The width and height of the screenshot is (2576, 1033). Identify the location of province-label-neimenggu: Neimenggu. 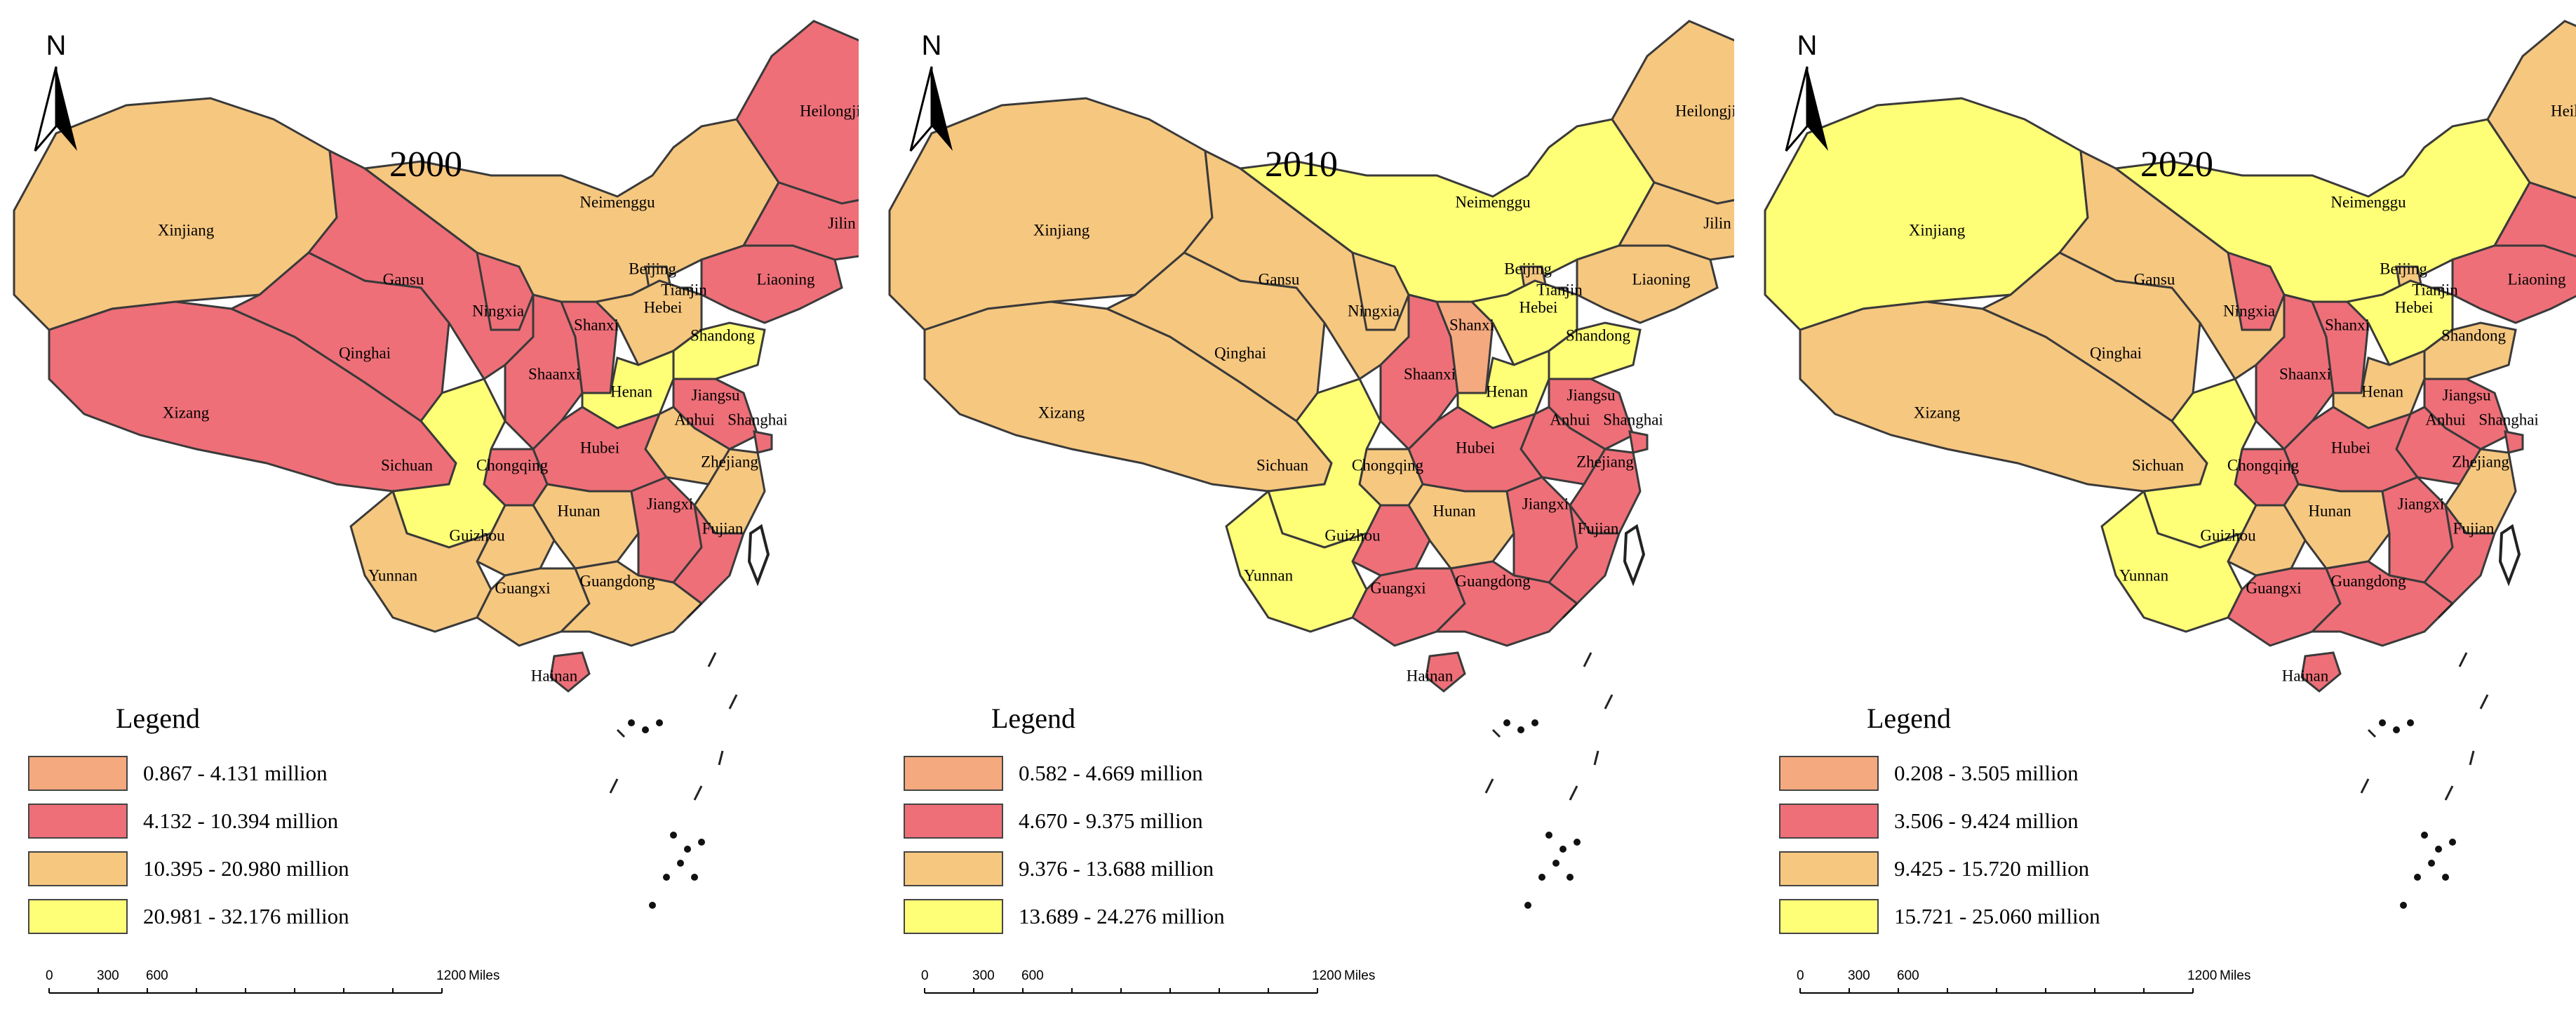
(1493, 202).